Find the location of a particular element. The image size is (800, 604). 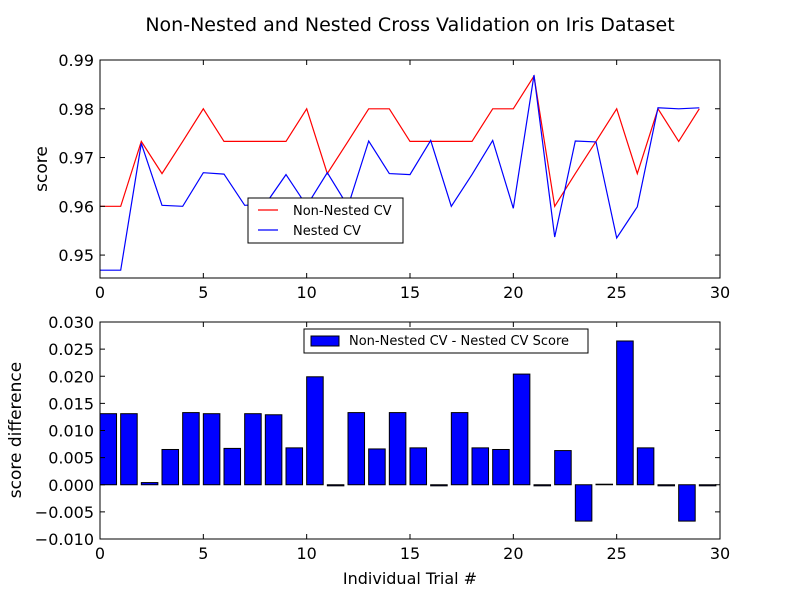

bottom-y-tick-label: −0.005 is located at coordinates (64, 512).